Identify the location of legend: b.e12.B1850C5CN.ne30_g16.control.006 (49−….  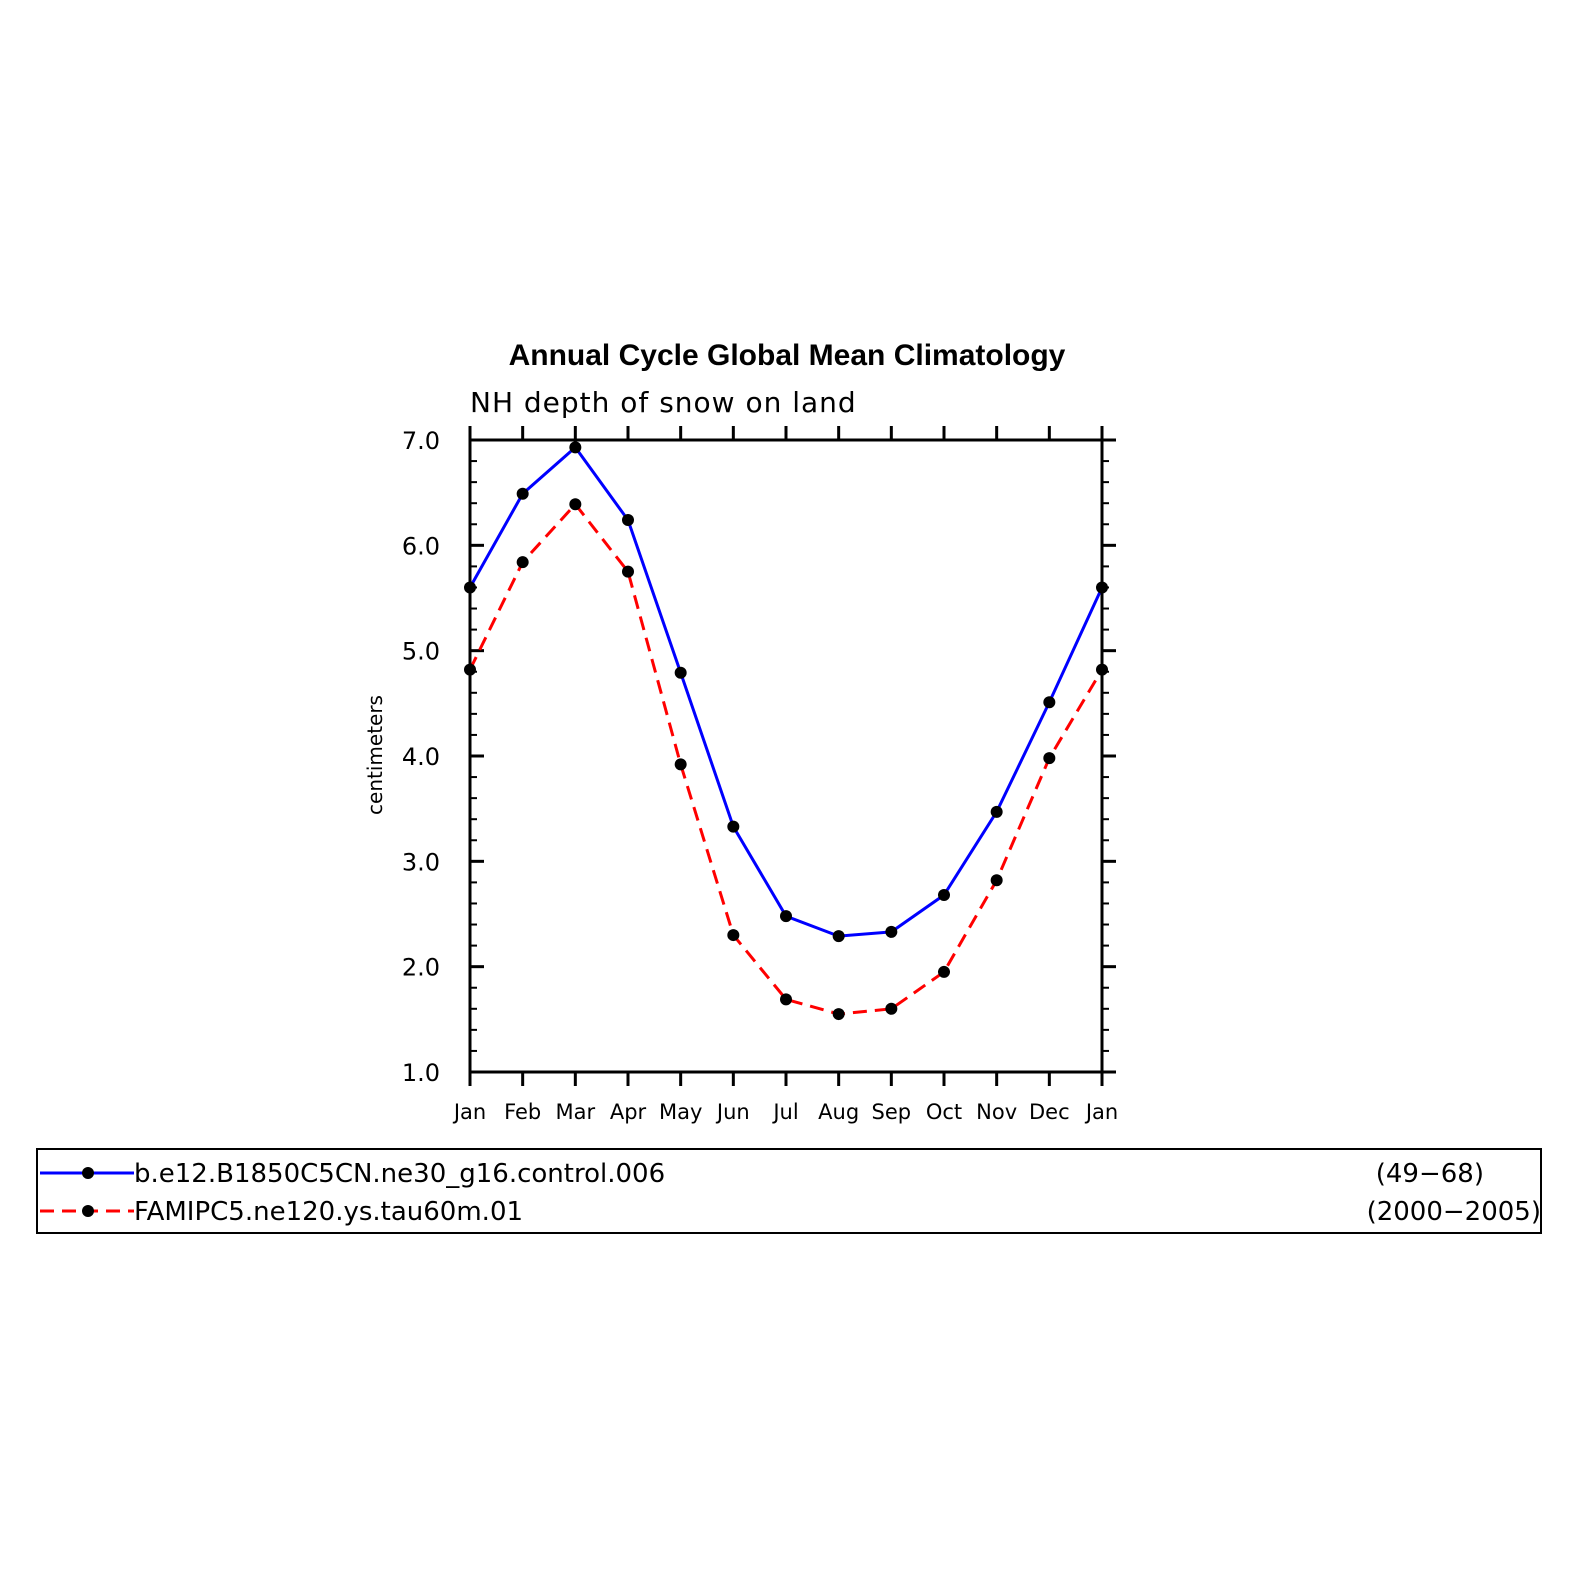
(789, 1191).